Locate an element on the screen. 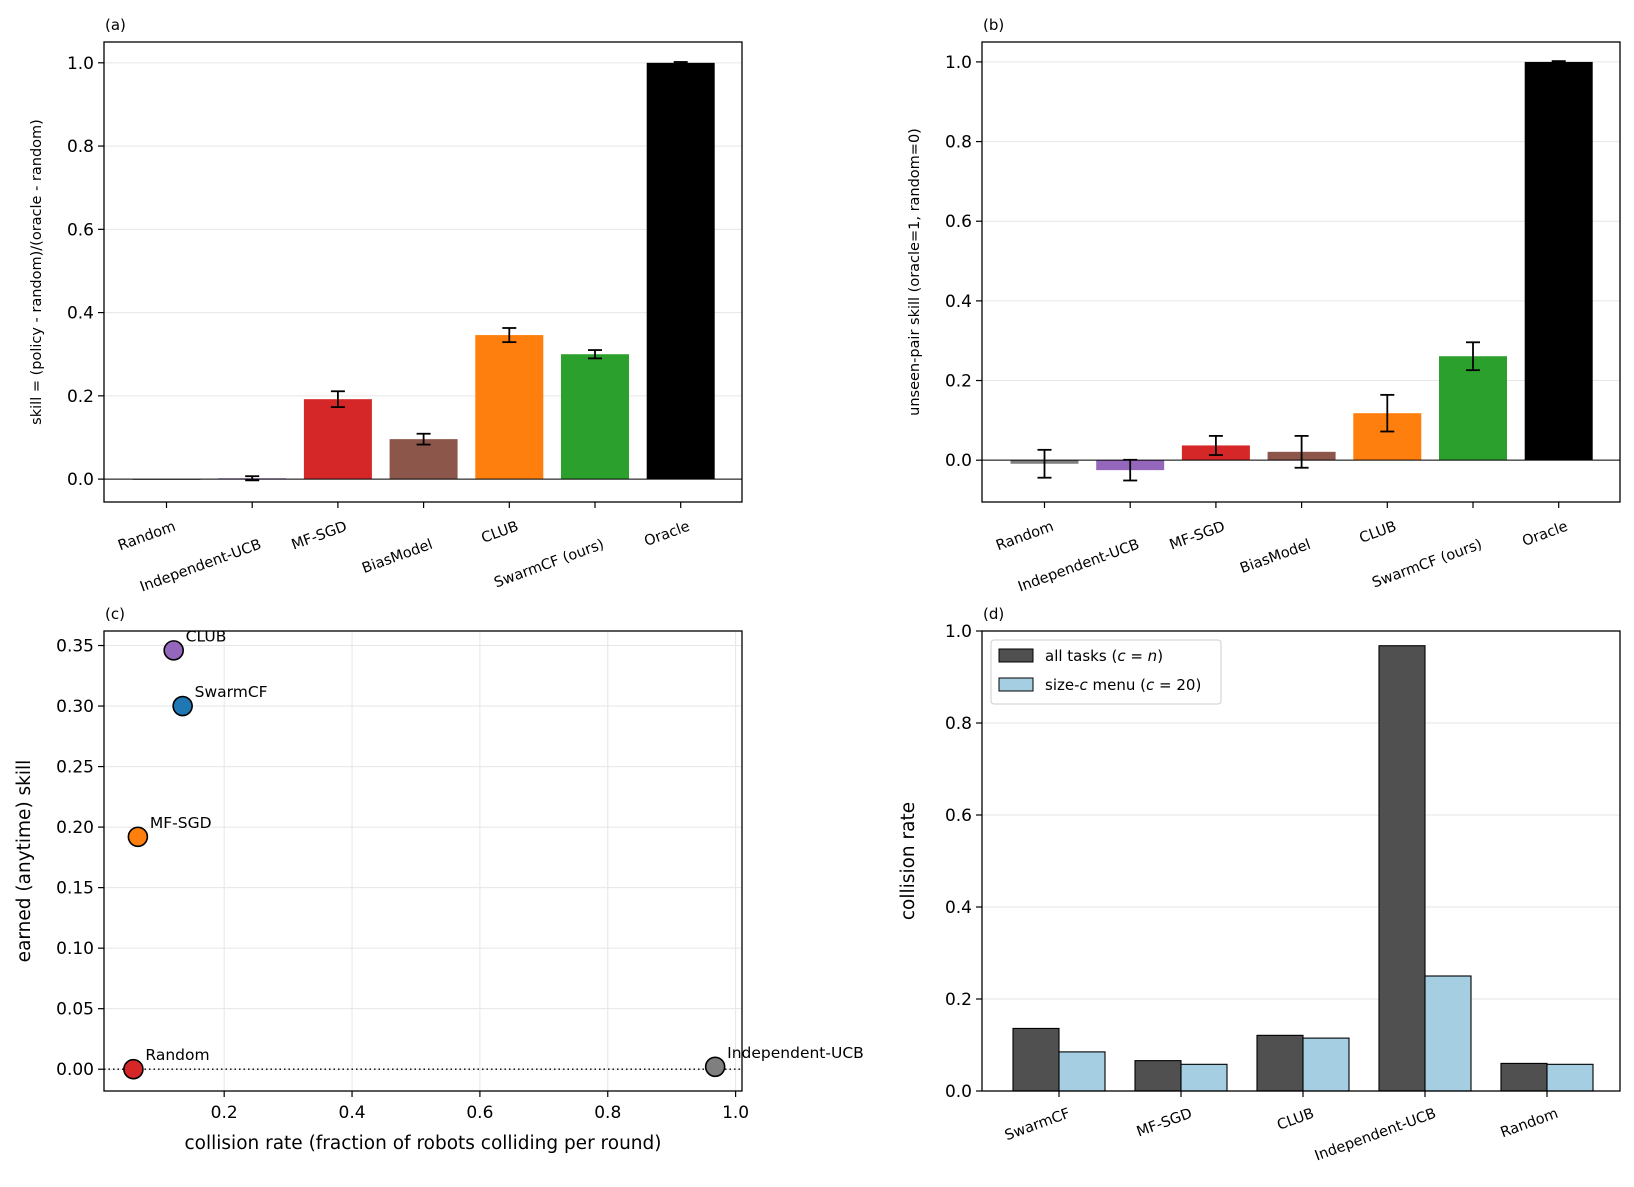 Image resolution: width=1634 pixels, height=1187 pixels. panel-d-legend-box is located at coordinates (1106, 672).